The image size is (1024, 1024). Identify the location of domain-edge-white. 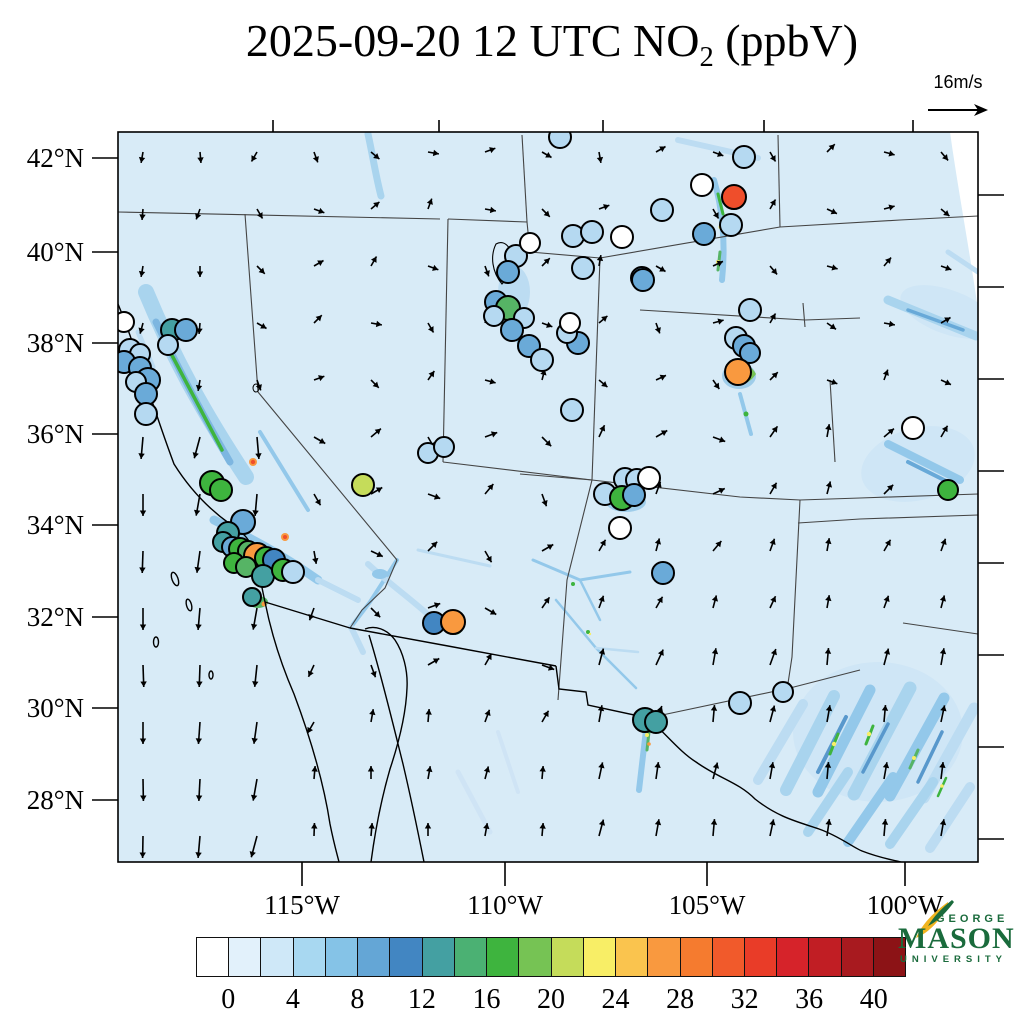
(964, 221).